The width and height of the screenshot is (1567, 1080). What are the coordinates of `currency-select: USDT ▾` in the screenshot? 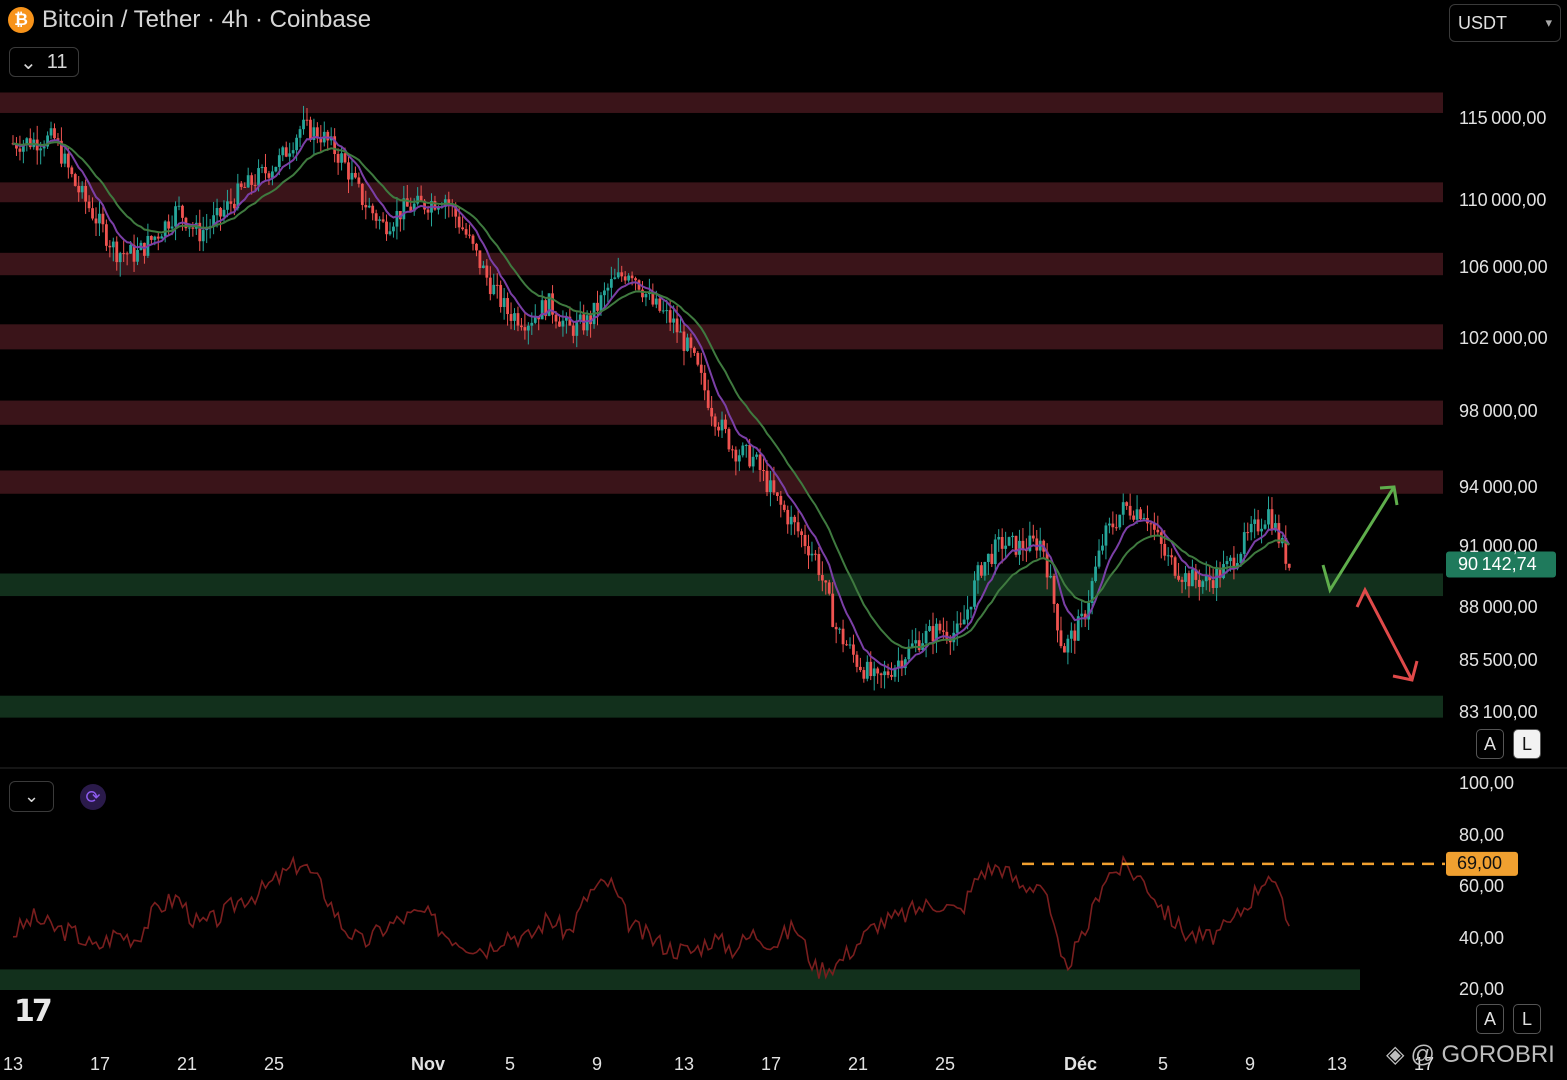 It's located at (1505, 23).